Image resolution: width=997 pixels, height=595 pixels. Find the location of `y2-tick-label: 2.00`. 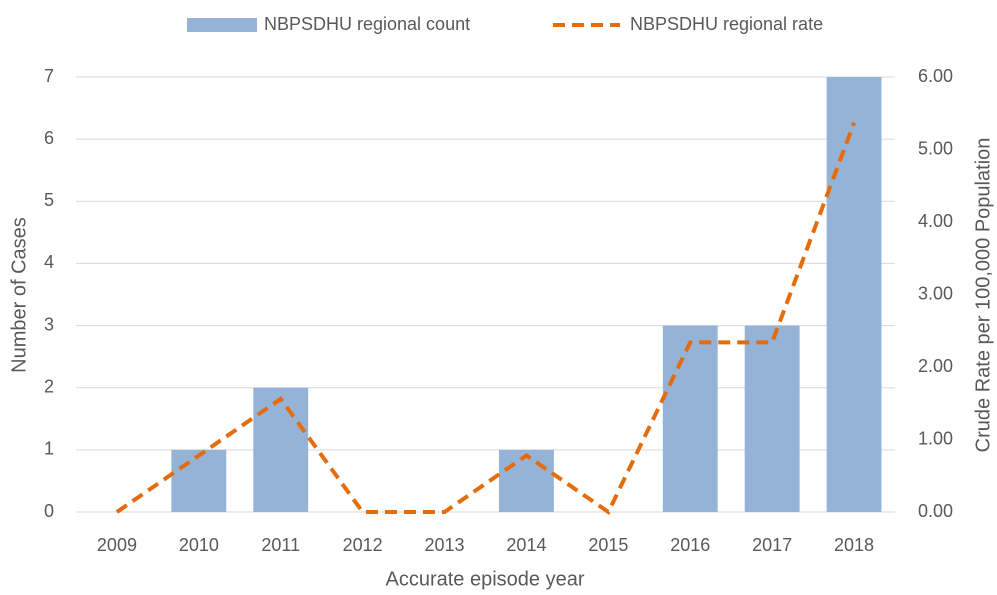

y2-tick-label: 2.00 is located at coordinates (935, 366).